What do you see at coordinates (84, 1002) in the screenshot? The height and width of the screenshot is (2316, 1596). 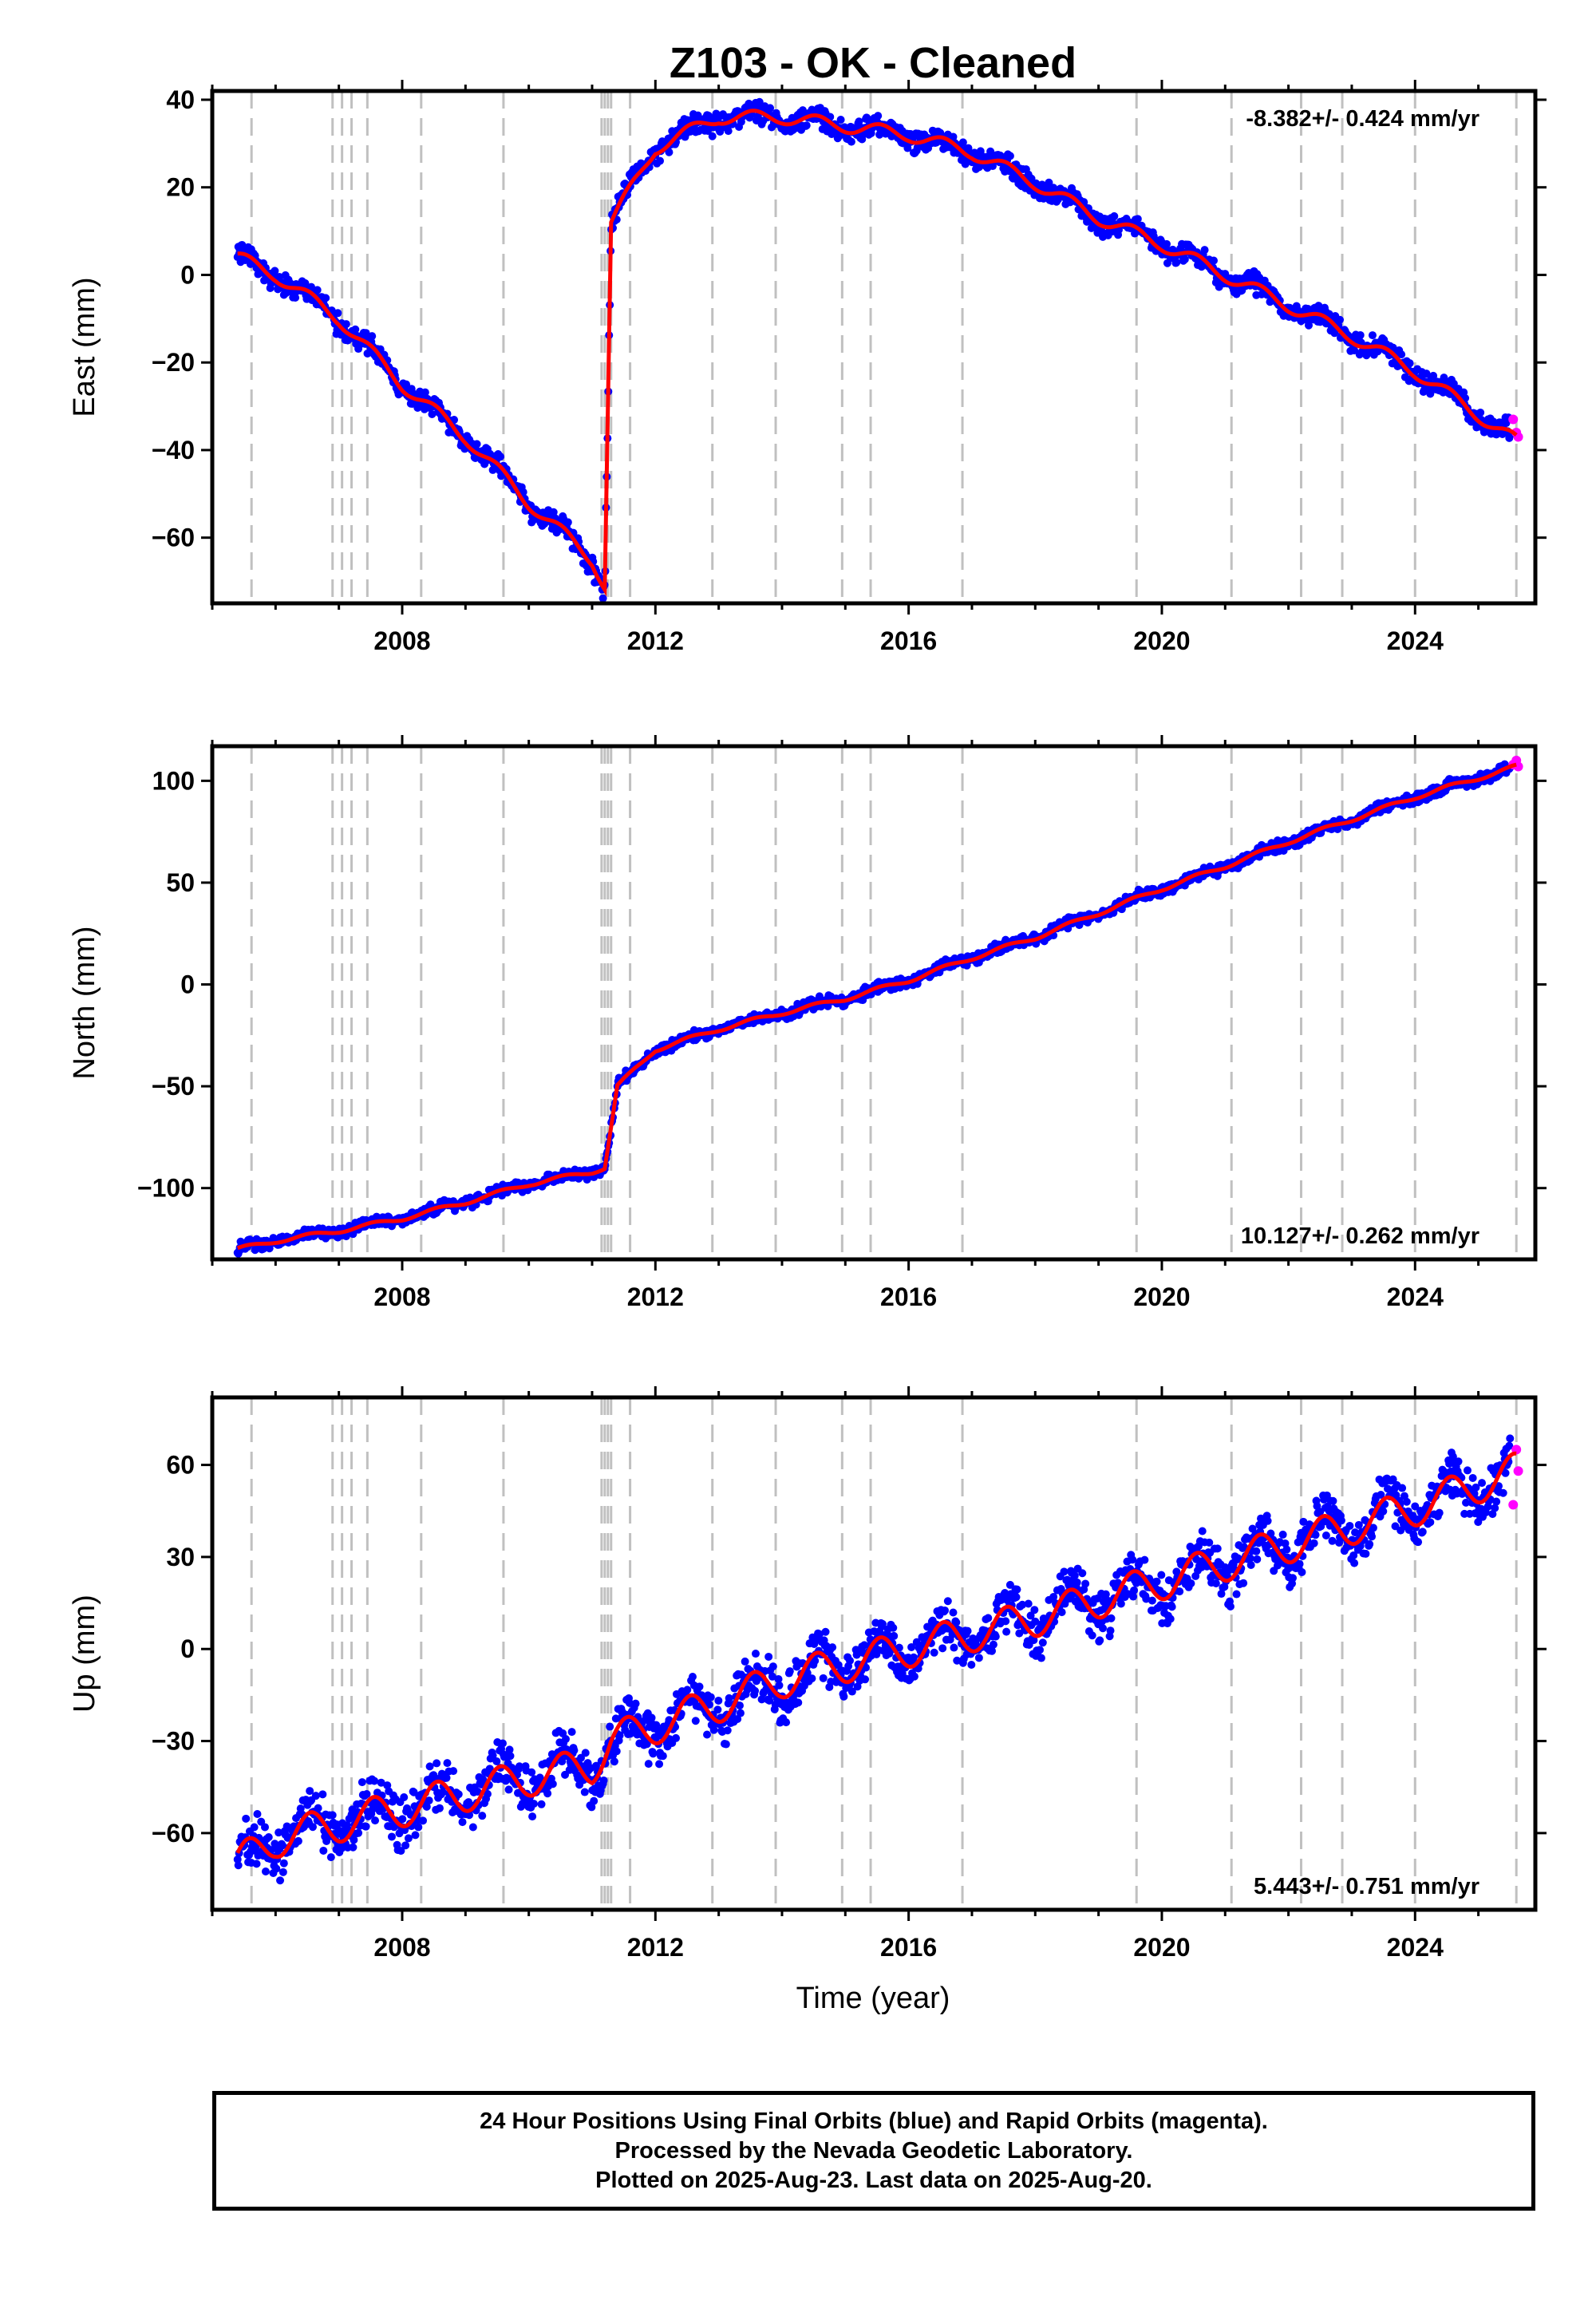 I see `y-axis-label: North (mm)` at bounding box center [84, 1002].